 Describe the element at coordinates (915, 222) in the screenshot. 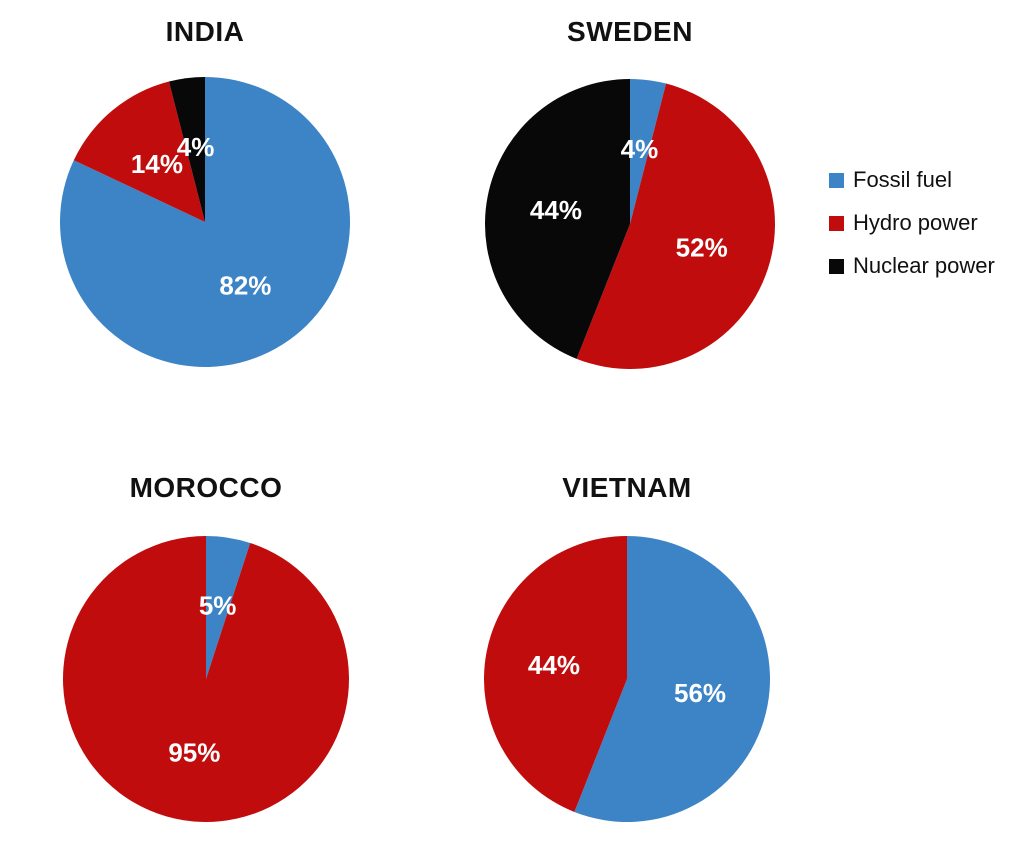

I see `legend-label-hydro-power: Hydro power` at that location.